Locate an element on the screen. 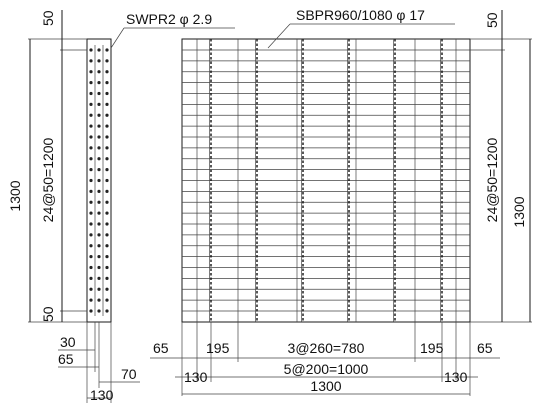 This screenshot has height=407, width=533. front-height-dimension: 50 24@50=1200 1300 is located at coordinates (501, 166).